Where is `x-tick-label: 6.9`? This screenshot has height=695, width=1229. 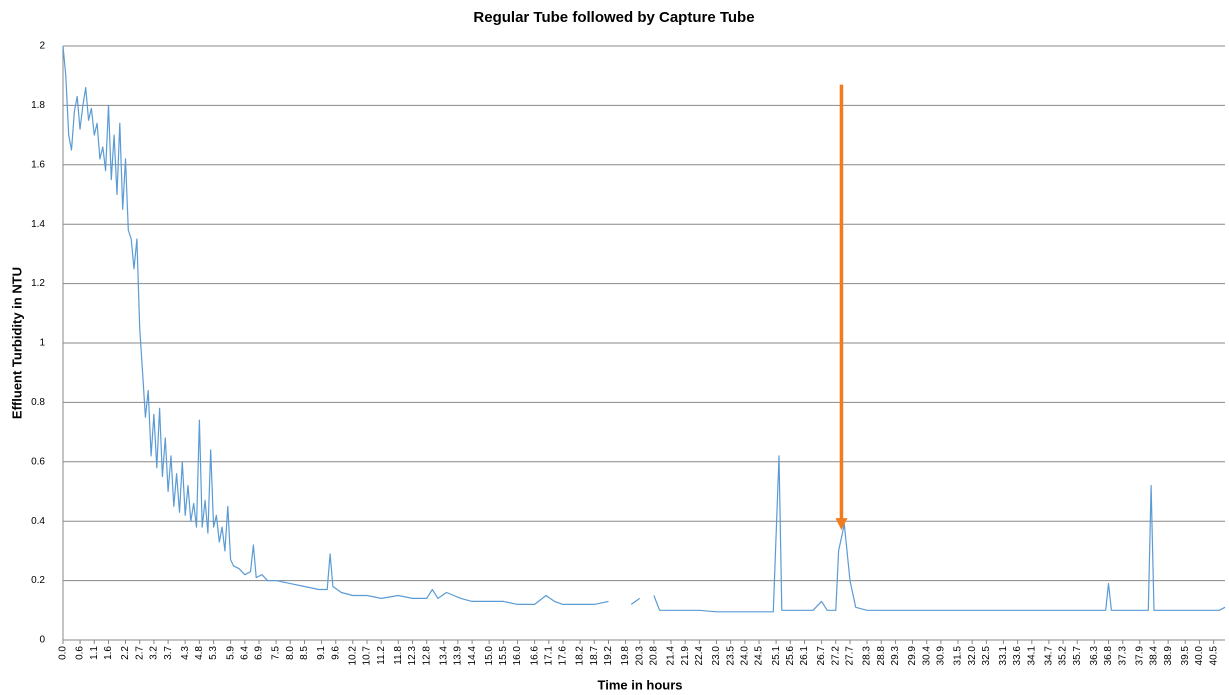 x-tick-label: 6.9 is located at coordinates (259, 653).